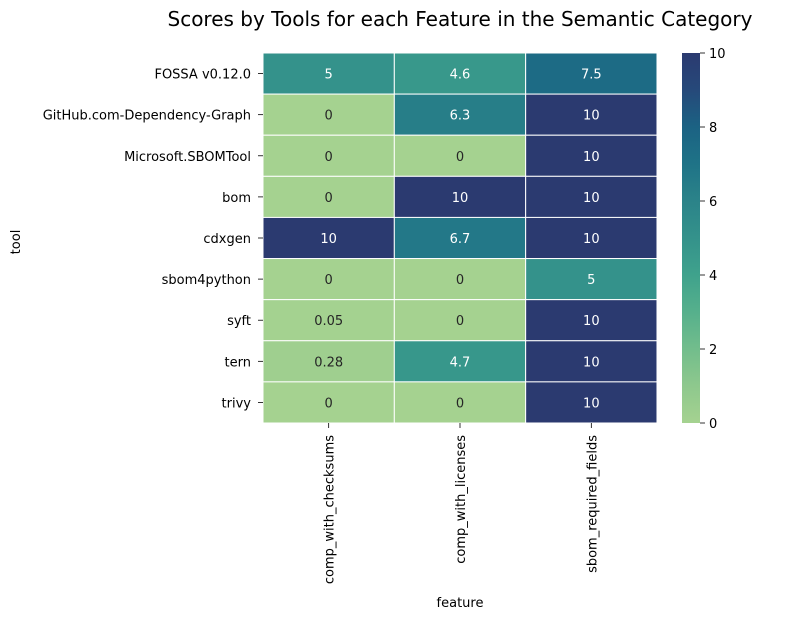  I want to click on y-tick-label: GitHub.com-Dependency-Graph, so click(147, 116).